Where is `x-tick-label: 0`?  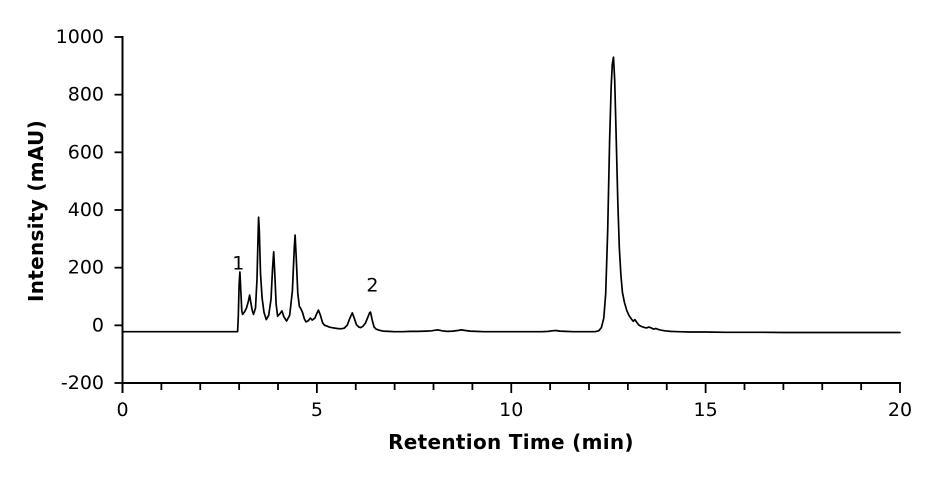
x-tick-label: 0 is located at coordinates (122, 410).